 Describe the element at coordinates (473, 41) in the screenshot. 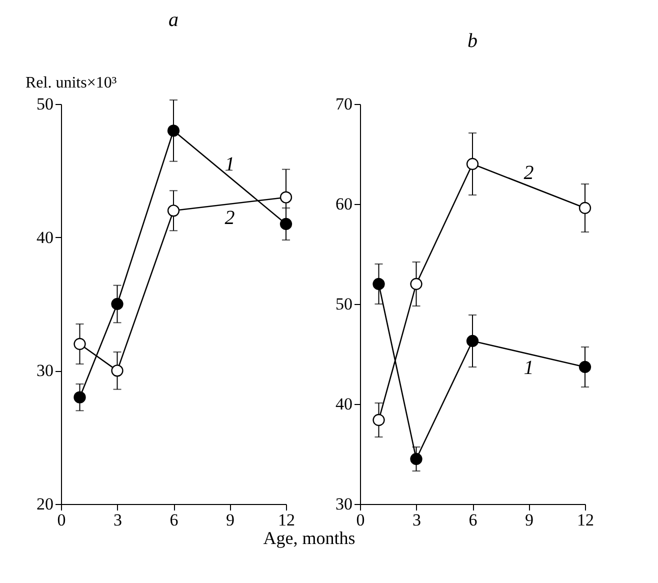

I see `chart-title: b` at that location.